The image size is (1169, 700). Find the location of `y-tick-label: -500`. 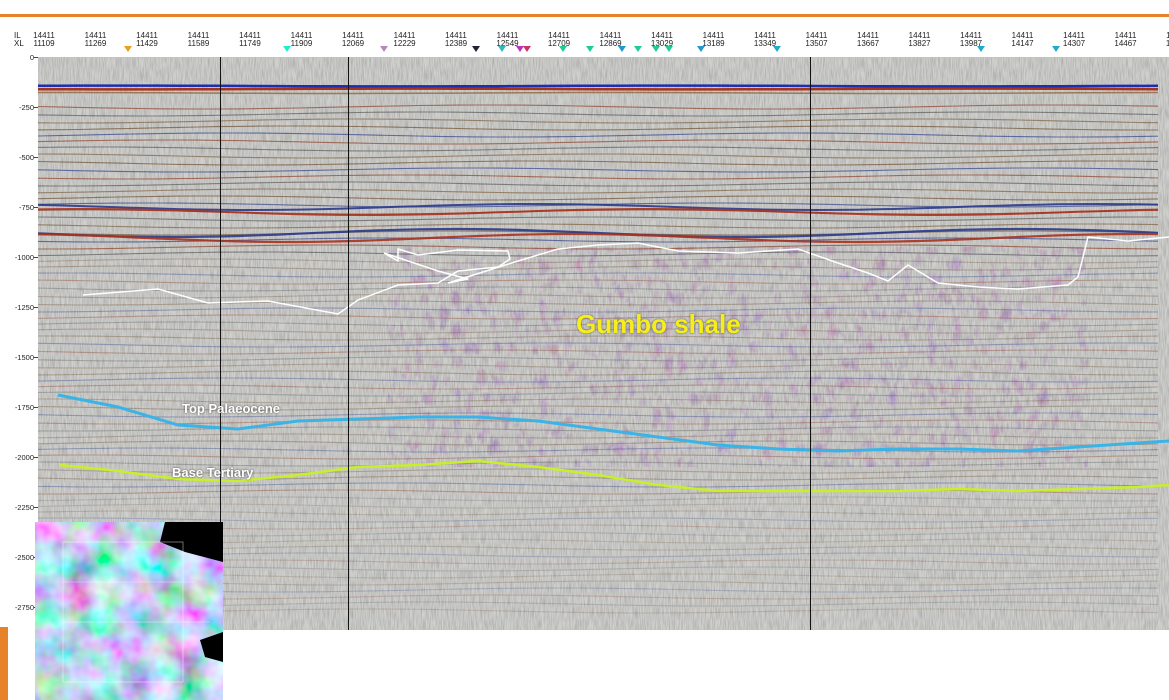

y-tick-label: -500 is located at coordinates (26, 157).